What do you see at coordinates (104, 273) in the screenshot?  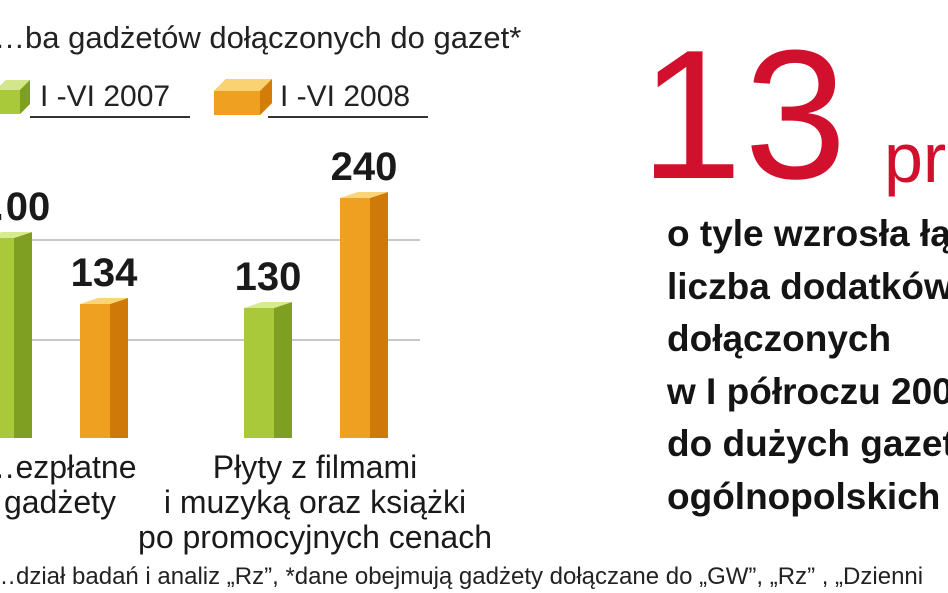 I see `value-label-2008-cat1: 134` at bounding box center [104, 273].